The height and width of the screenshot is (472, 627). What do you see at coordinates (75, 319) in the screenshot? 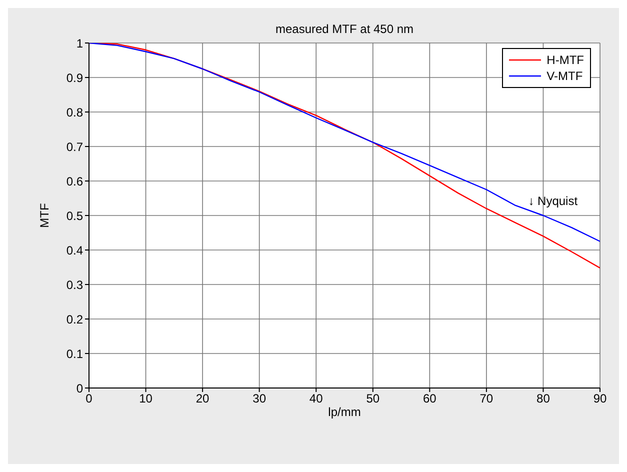
I see `y-tick-label: 0.2` at bounding box center [75, 319].